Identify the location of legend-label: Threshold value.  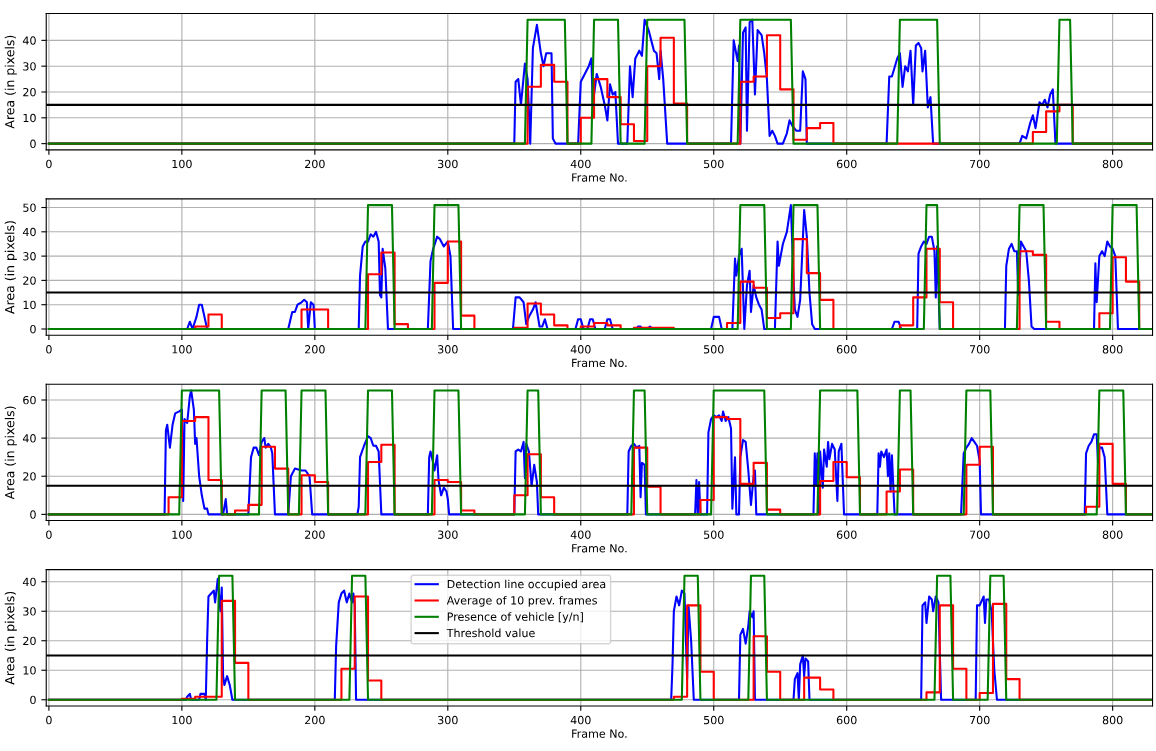
(490, 633).